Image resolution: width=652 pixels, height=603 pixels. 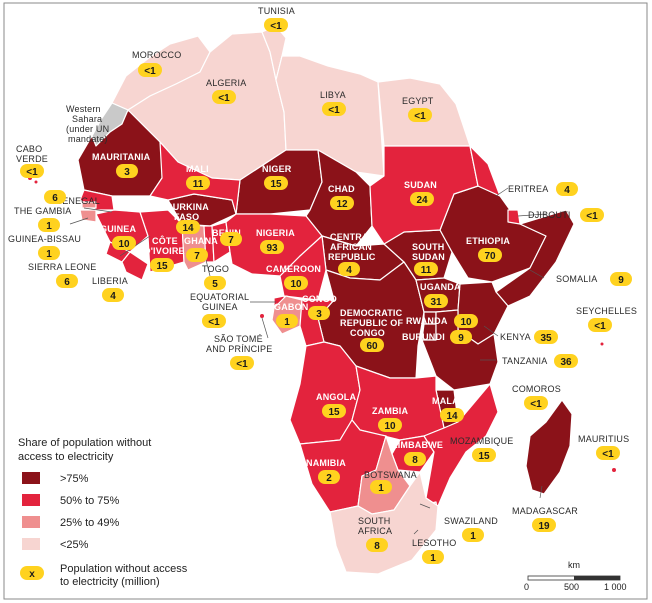 I want to click on seychelles-badge: <1, so click(x=600, y=325).